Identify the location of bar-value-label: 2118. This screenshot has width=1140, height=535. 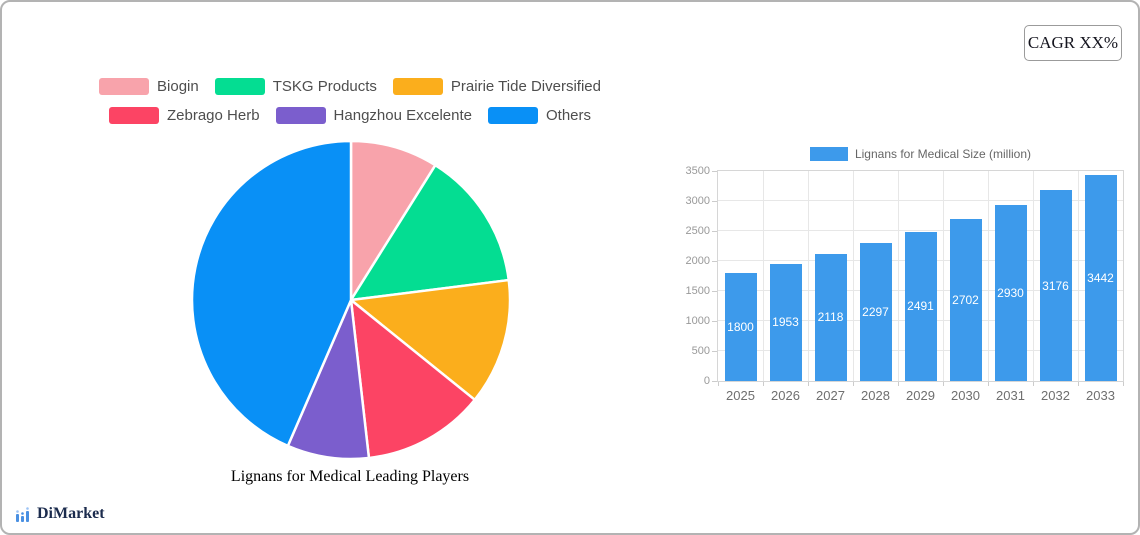
(830, 317).